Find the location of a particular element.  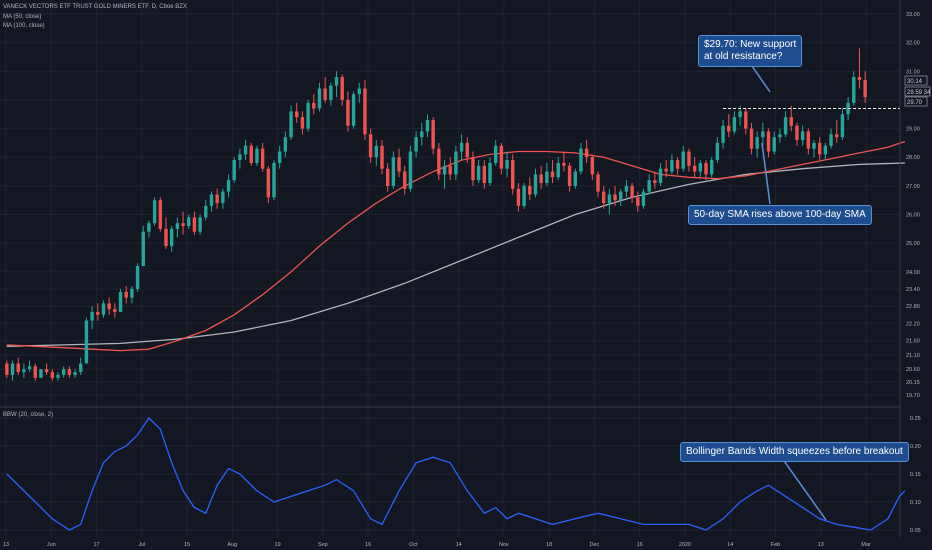

price-tick-label: 32.00 is located at coordinates (913, 44).